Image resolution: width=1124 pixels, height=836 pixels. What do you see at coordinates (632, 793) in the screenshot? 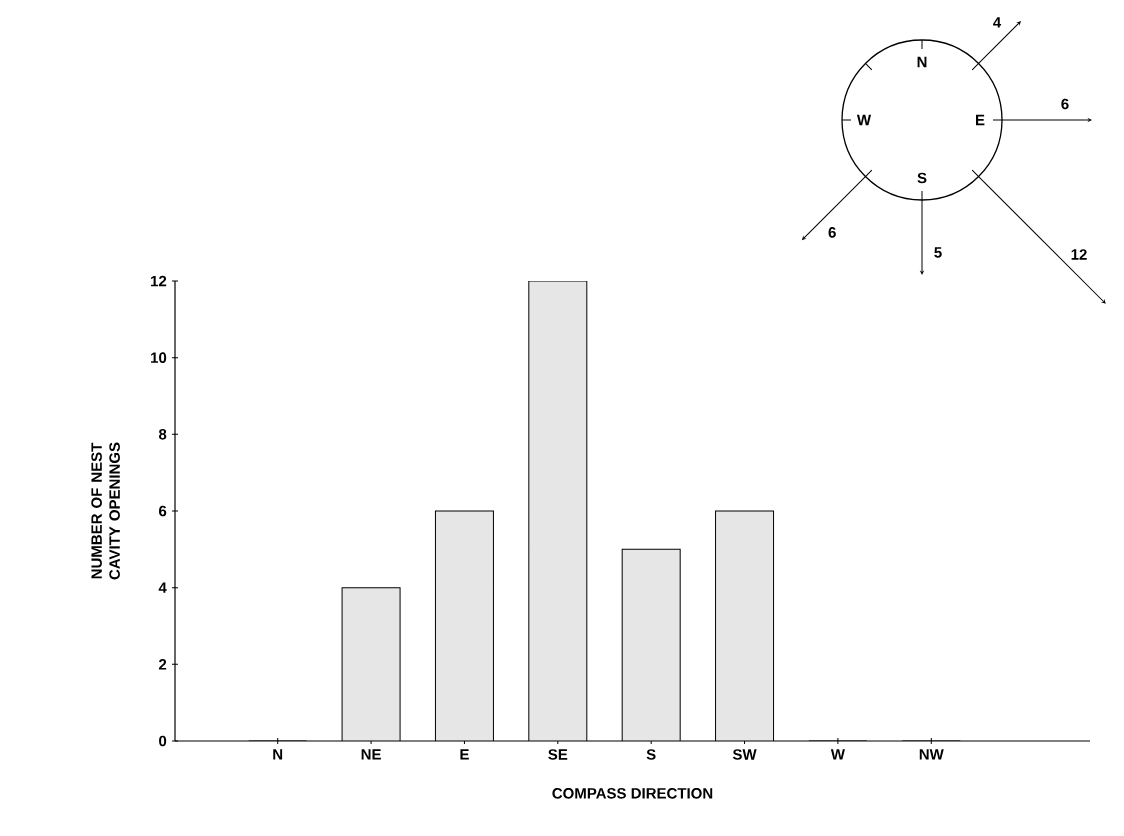
I see `x-axis-title: COMPASS DIRECTION` at bounding box center [632, 793].